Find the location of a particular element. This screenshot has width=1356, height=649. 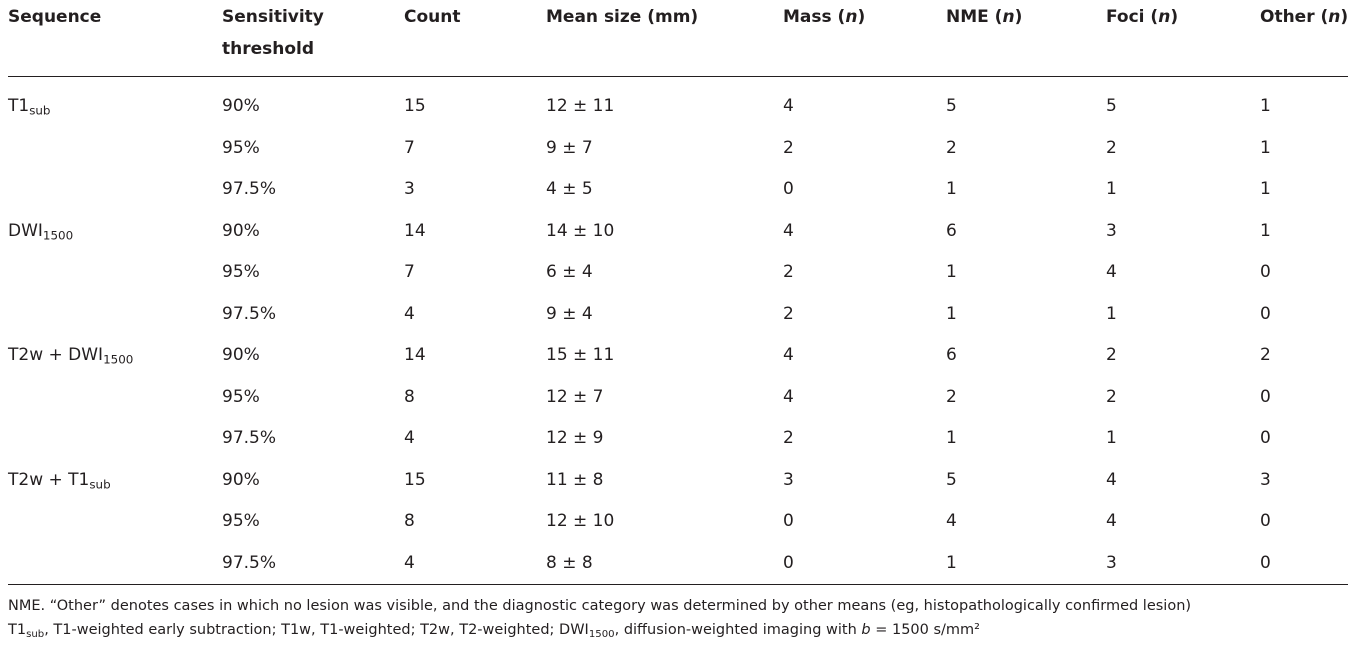

text-segment: Count is located at coordinates (432, 17).